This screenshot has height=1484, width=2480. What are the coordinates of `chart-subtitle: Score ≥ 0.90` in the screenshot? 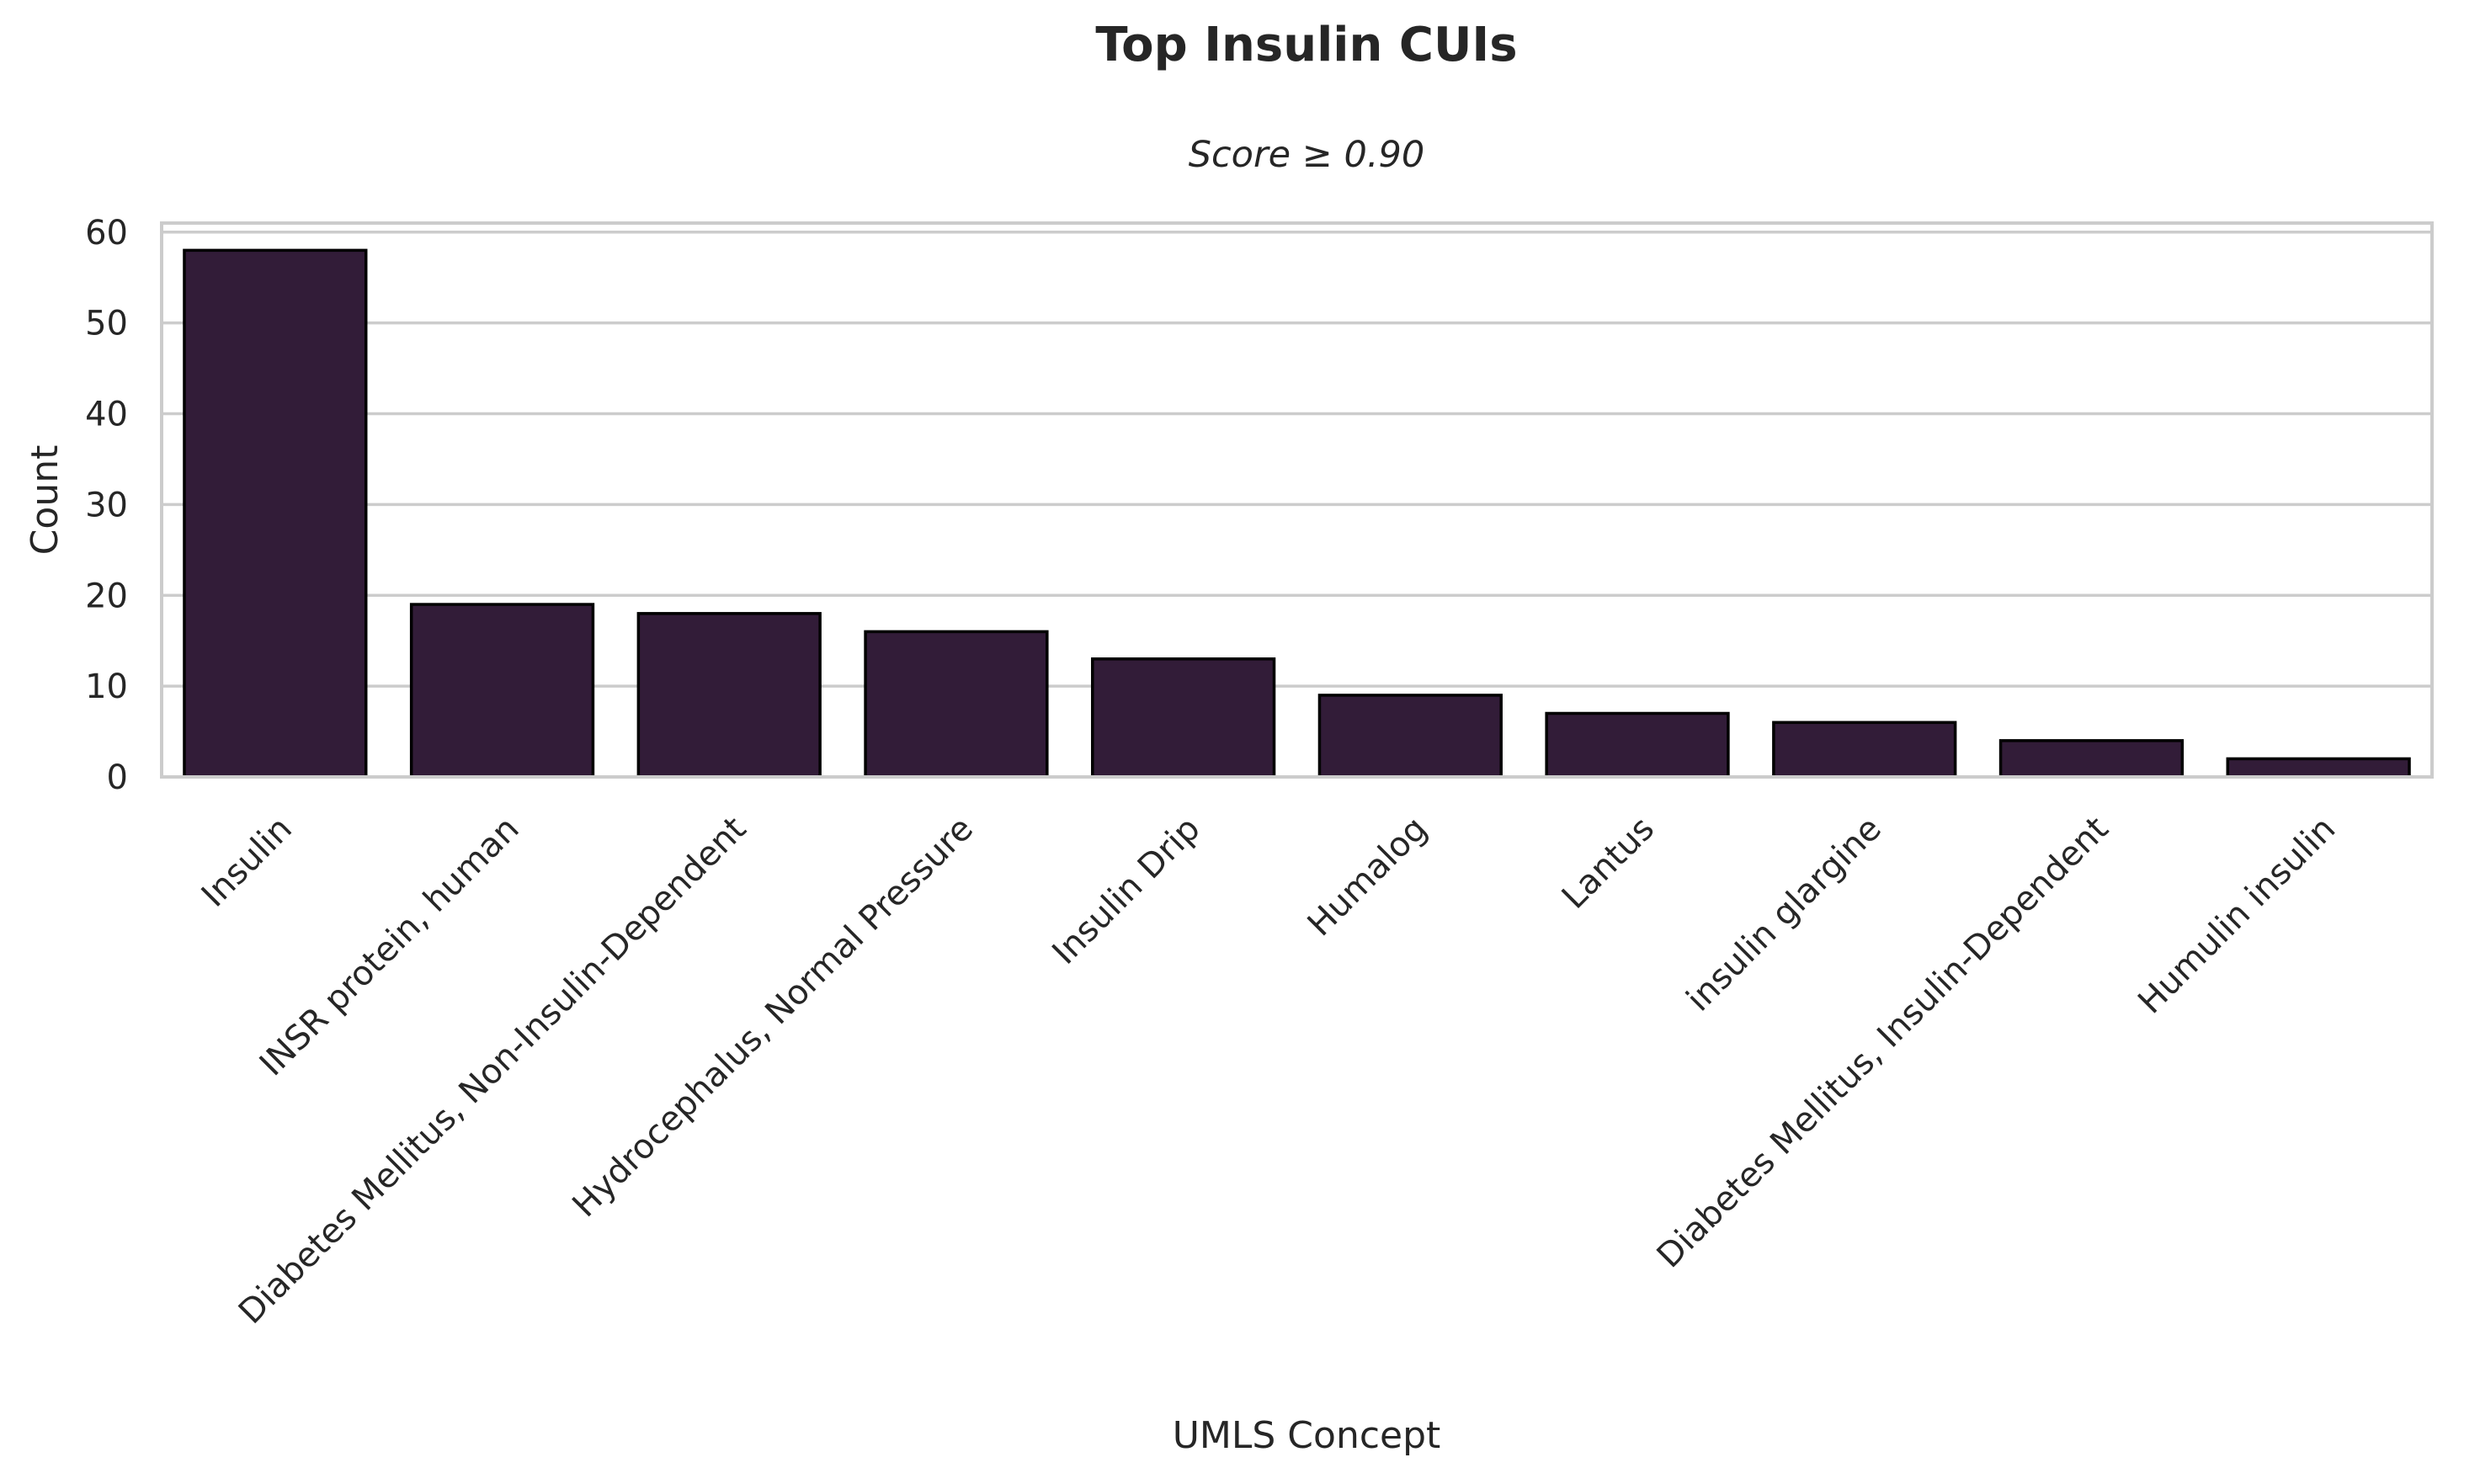 It's located at (1307, 155).